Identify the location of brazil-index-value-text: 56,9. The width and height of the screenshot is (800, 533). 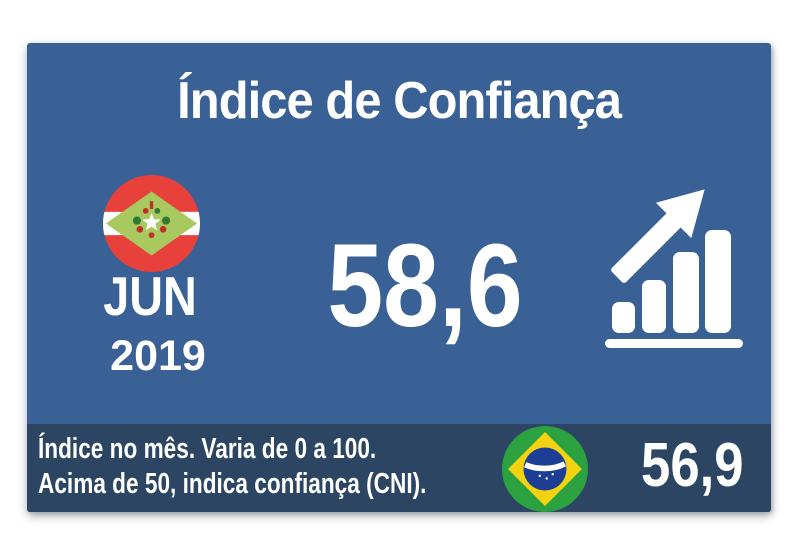
(692, 465).